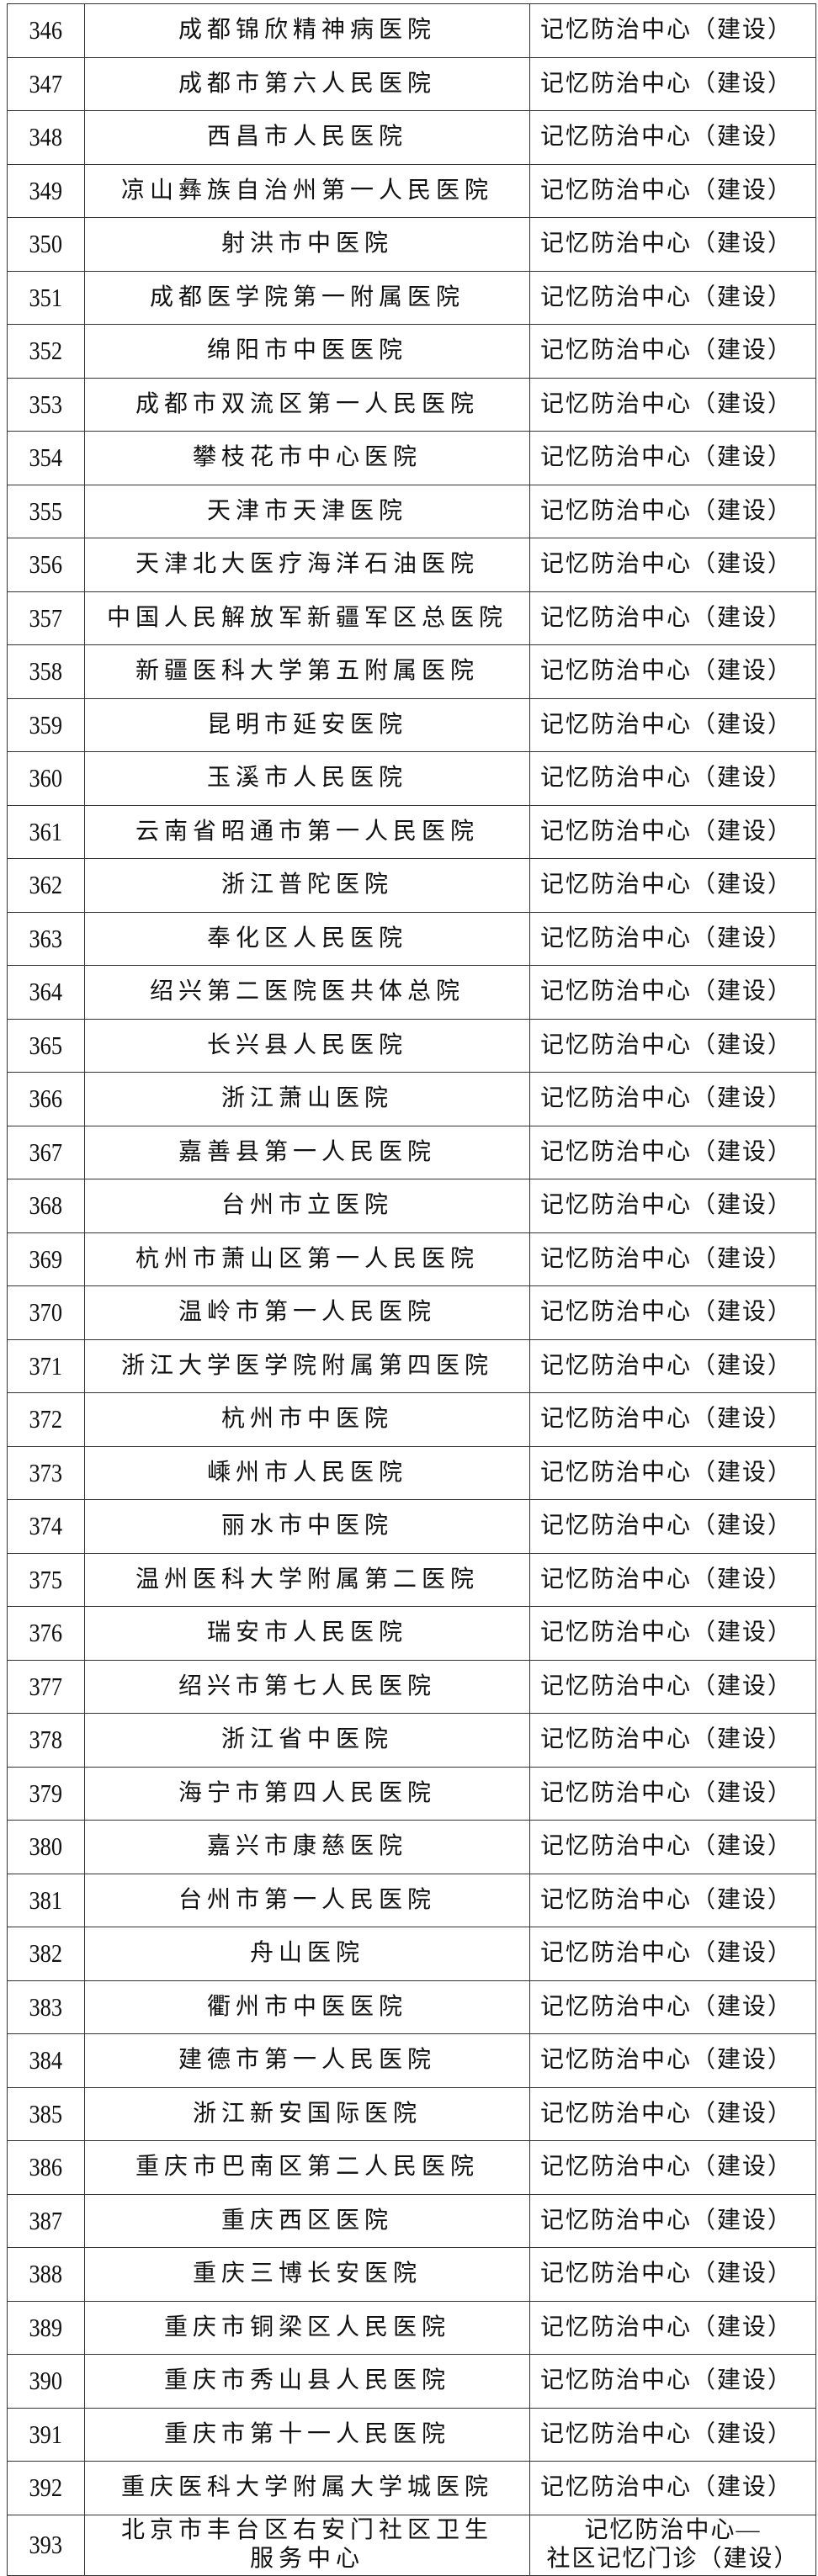 This screenshot has height=2576, width=818. Describe the element at coordinates (307, 1579) in the screenshot. I see `hospital-name: 温州医科大学附属第二医院` at that location.